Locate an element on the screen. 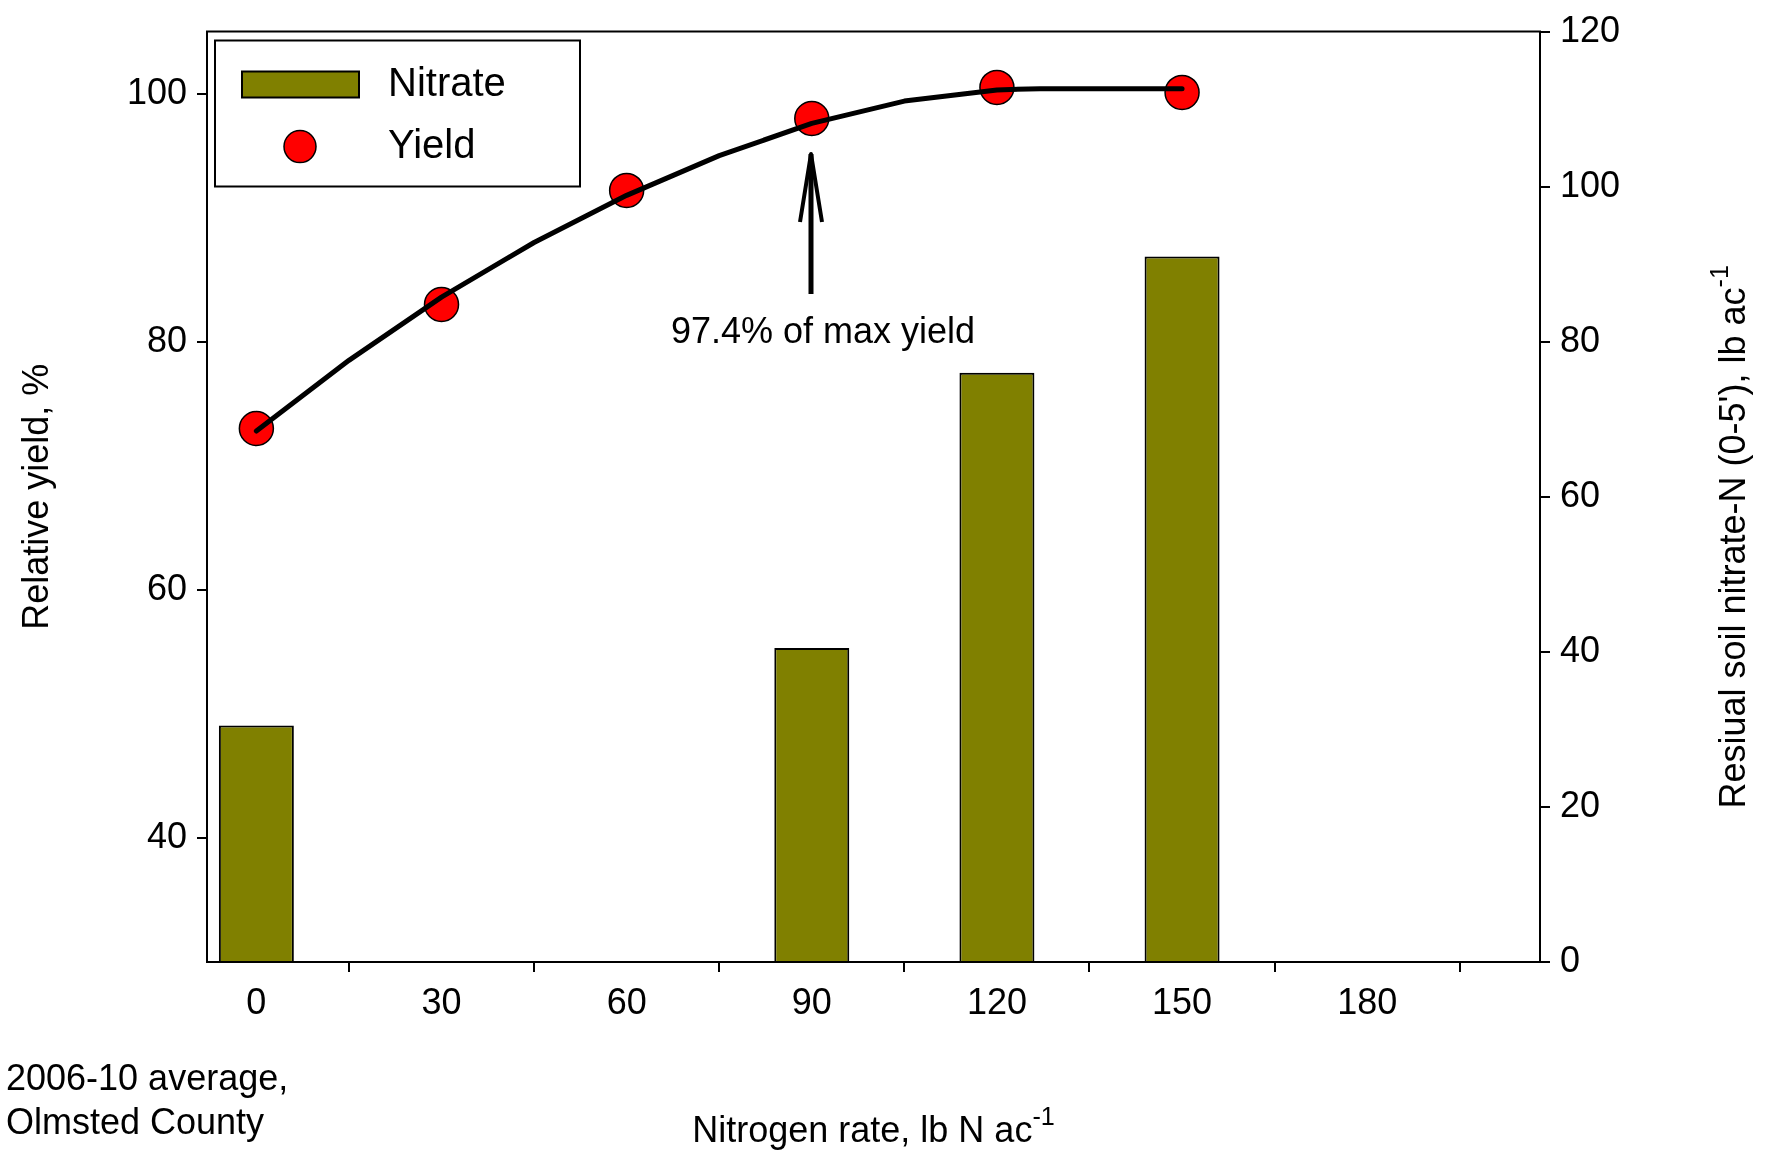 The height and width of the screenshot is (1161, 1775). x-tick-label: 0 is located at coordinates (256, 1001).